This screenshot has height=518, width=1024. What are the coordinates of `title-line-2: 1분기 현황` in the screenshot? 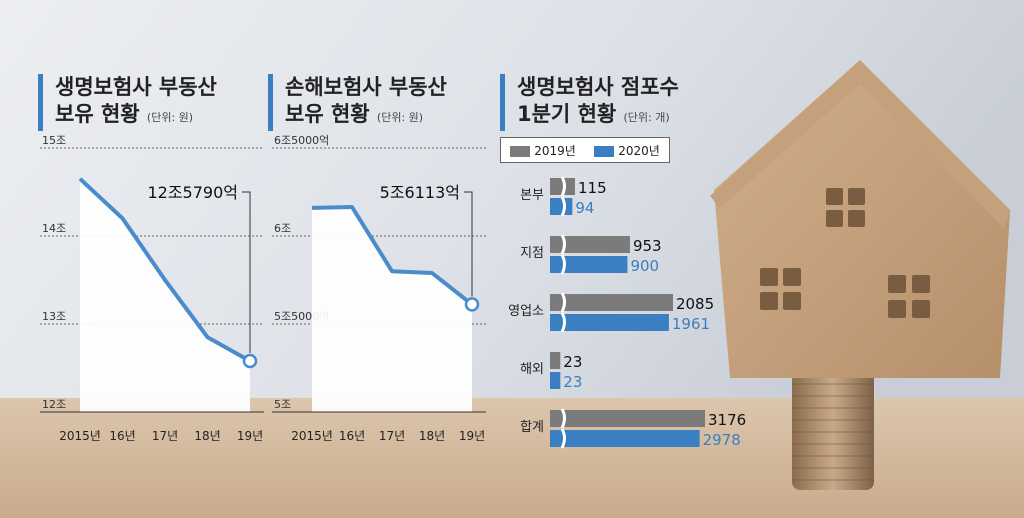 It's located at (567, 114).